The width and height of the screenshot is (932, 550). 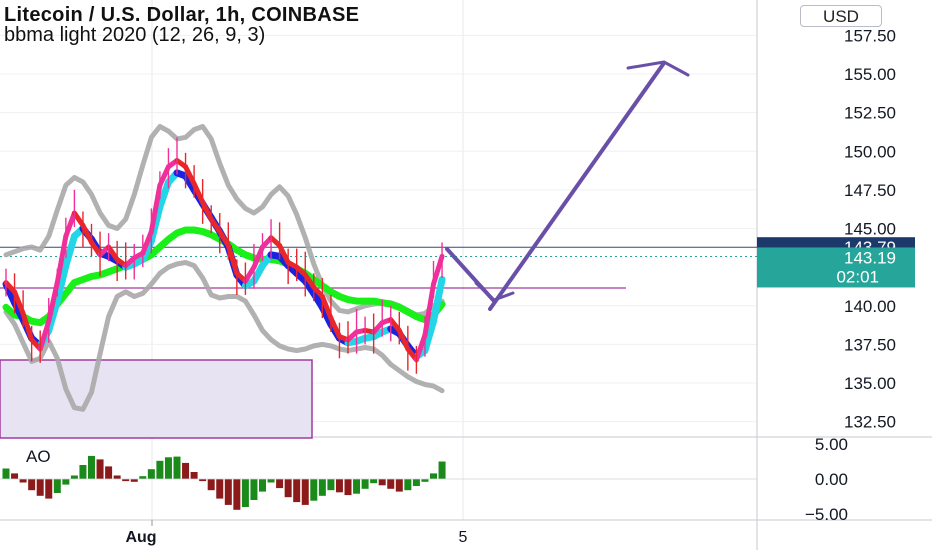 I want to click on price-axis-tick: 147.50, so click(x=870, y=190).